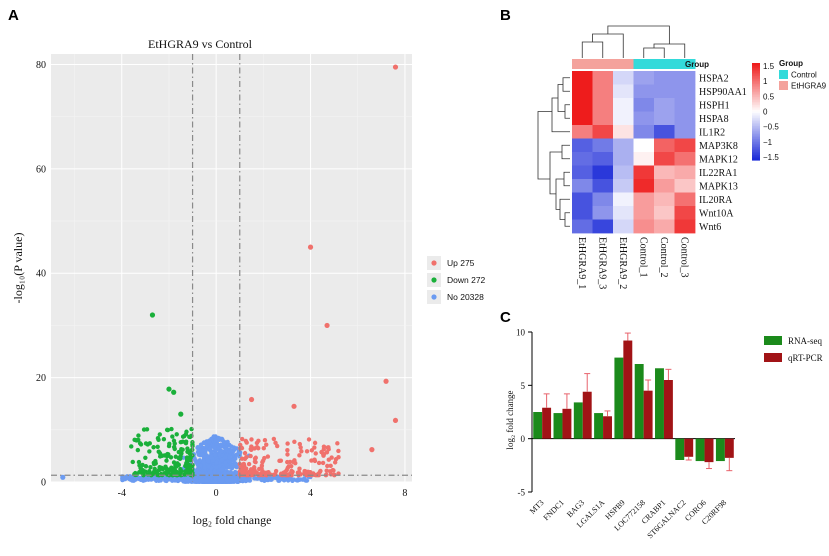 The height and width of the screenshot is (556, 829). What do you see at coordinates (461, 263) in the screenshot?
I see `volcano-legend-label: Up 275` at bounding box center [461, 263].